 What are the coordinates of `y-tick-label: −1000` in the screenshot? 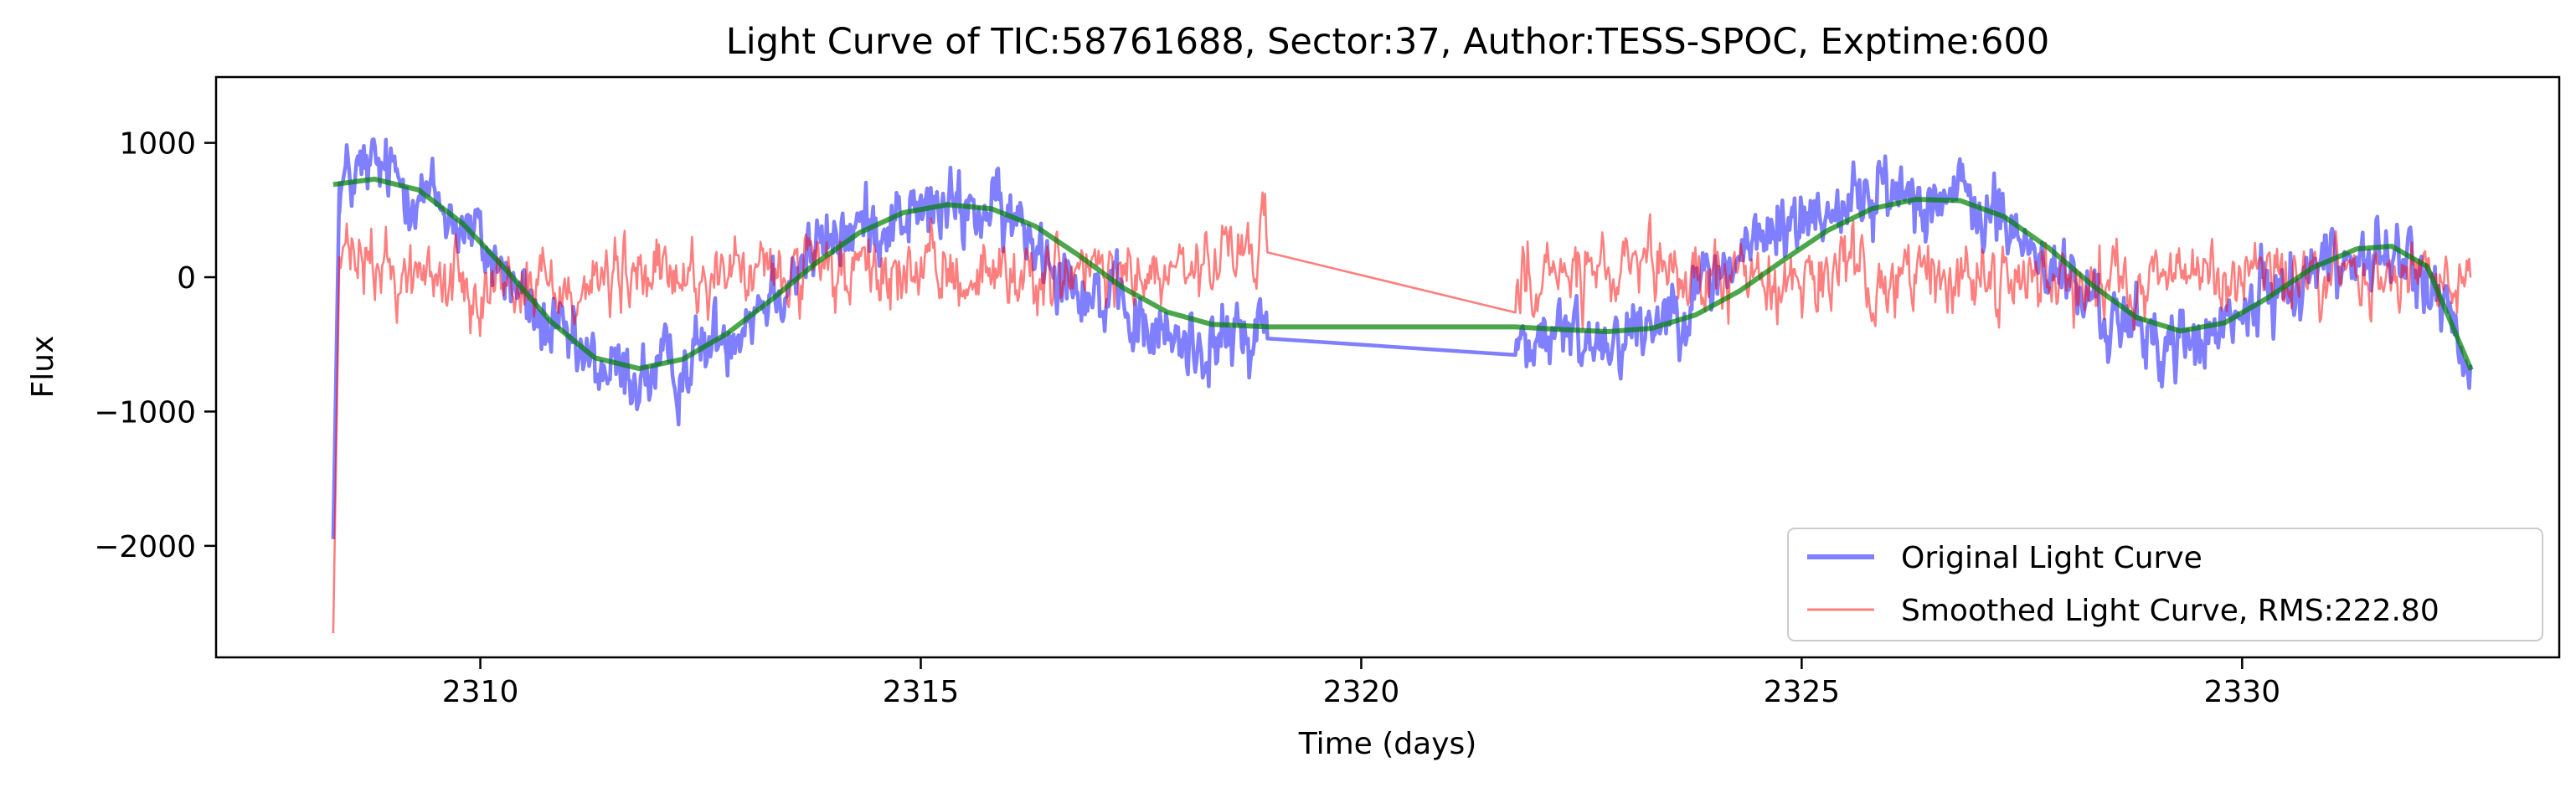 It's located at (145, 412).